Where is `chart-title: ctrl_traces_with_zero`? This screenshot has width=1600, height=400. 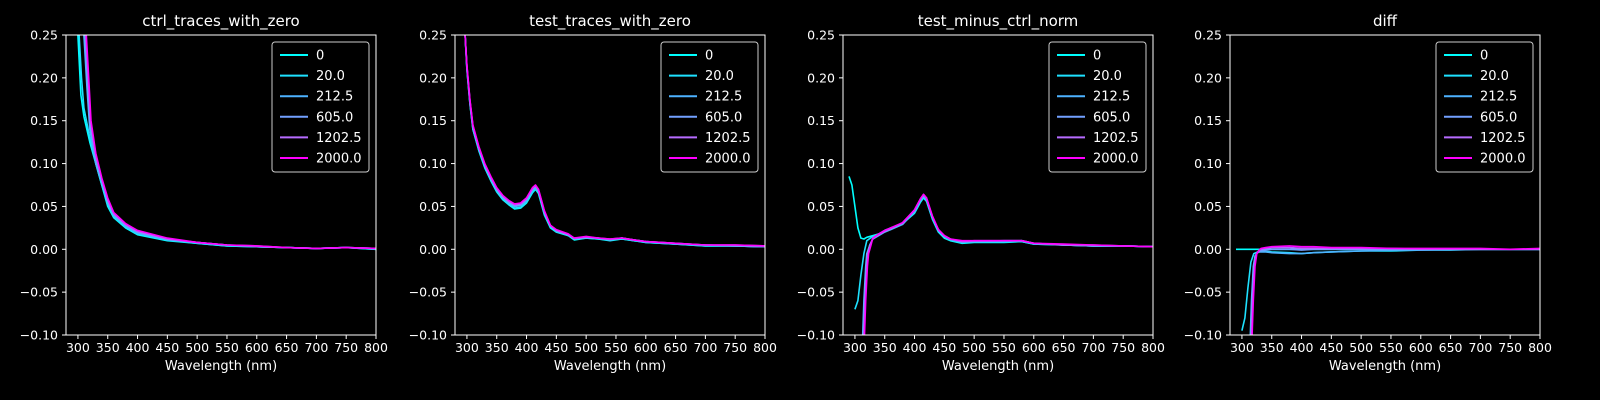
chart-title: ctrl_traces_with_zero is located at coordinates (220, 21).